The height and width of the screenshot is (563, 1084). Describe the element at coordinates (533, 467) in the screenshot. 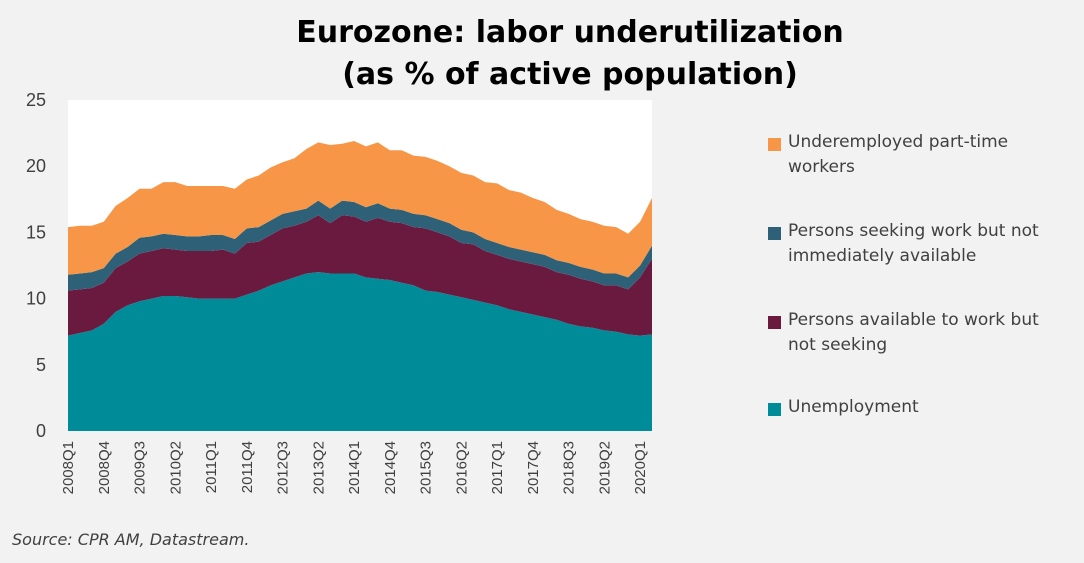

I see `x-tick-label: 2017Q4` at that location.